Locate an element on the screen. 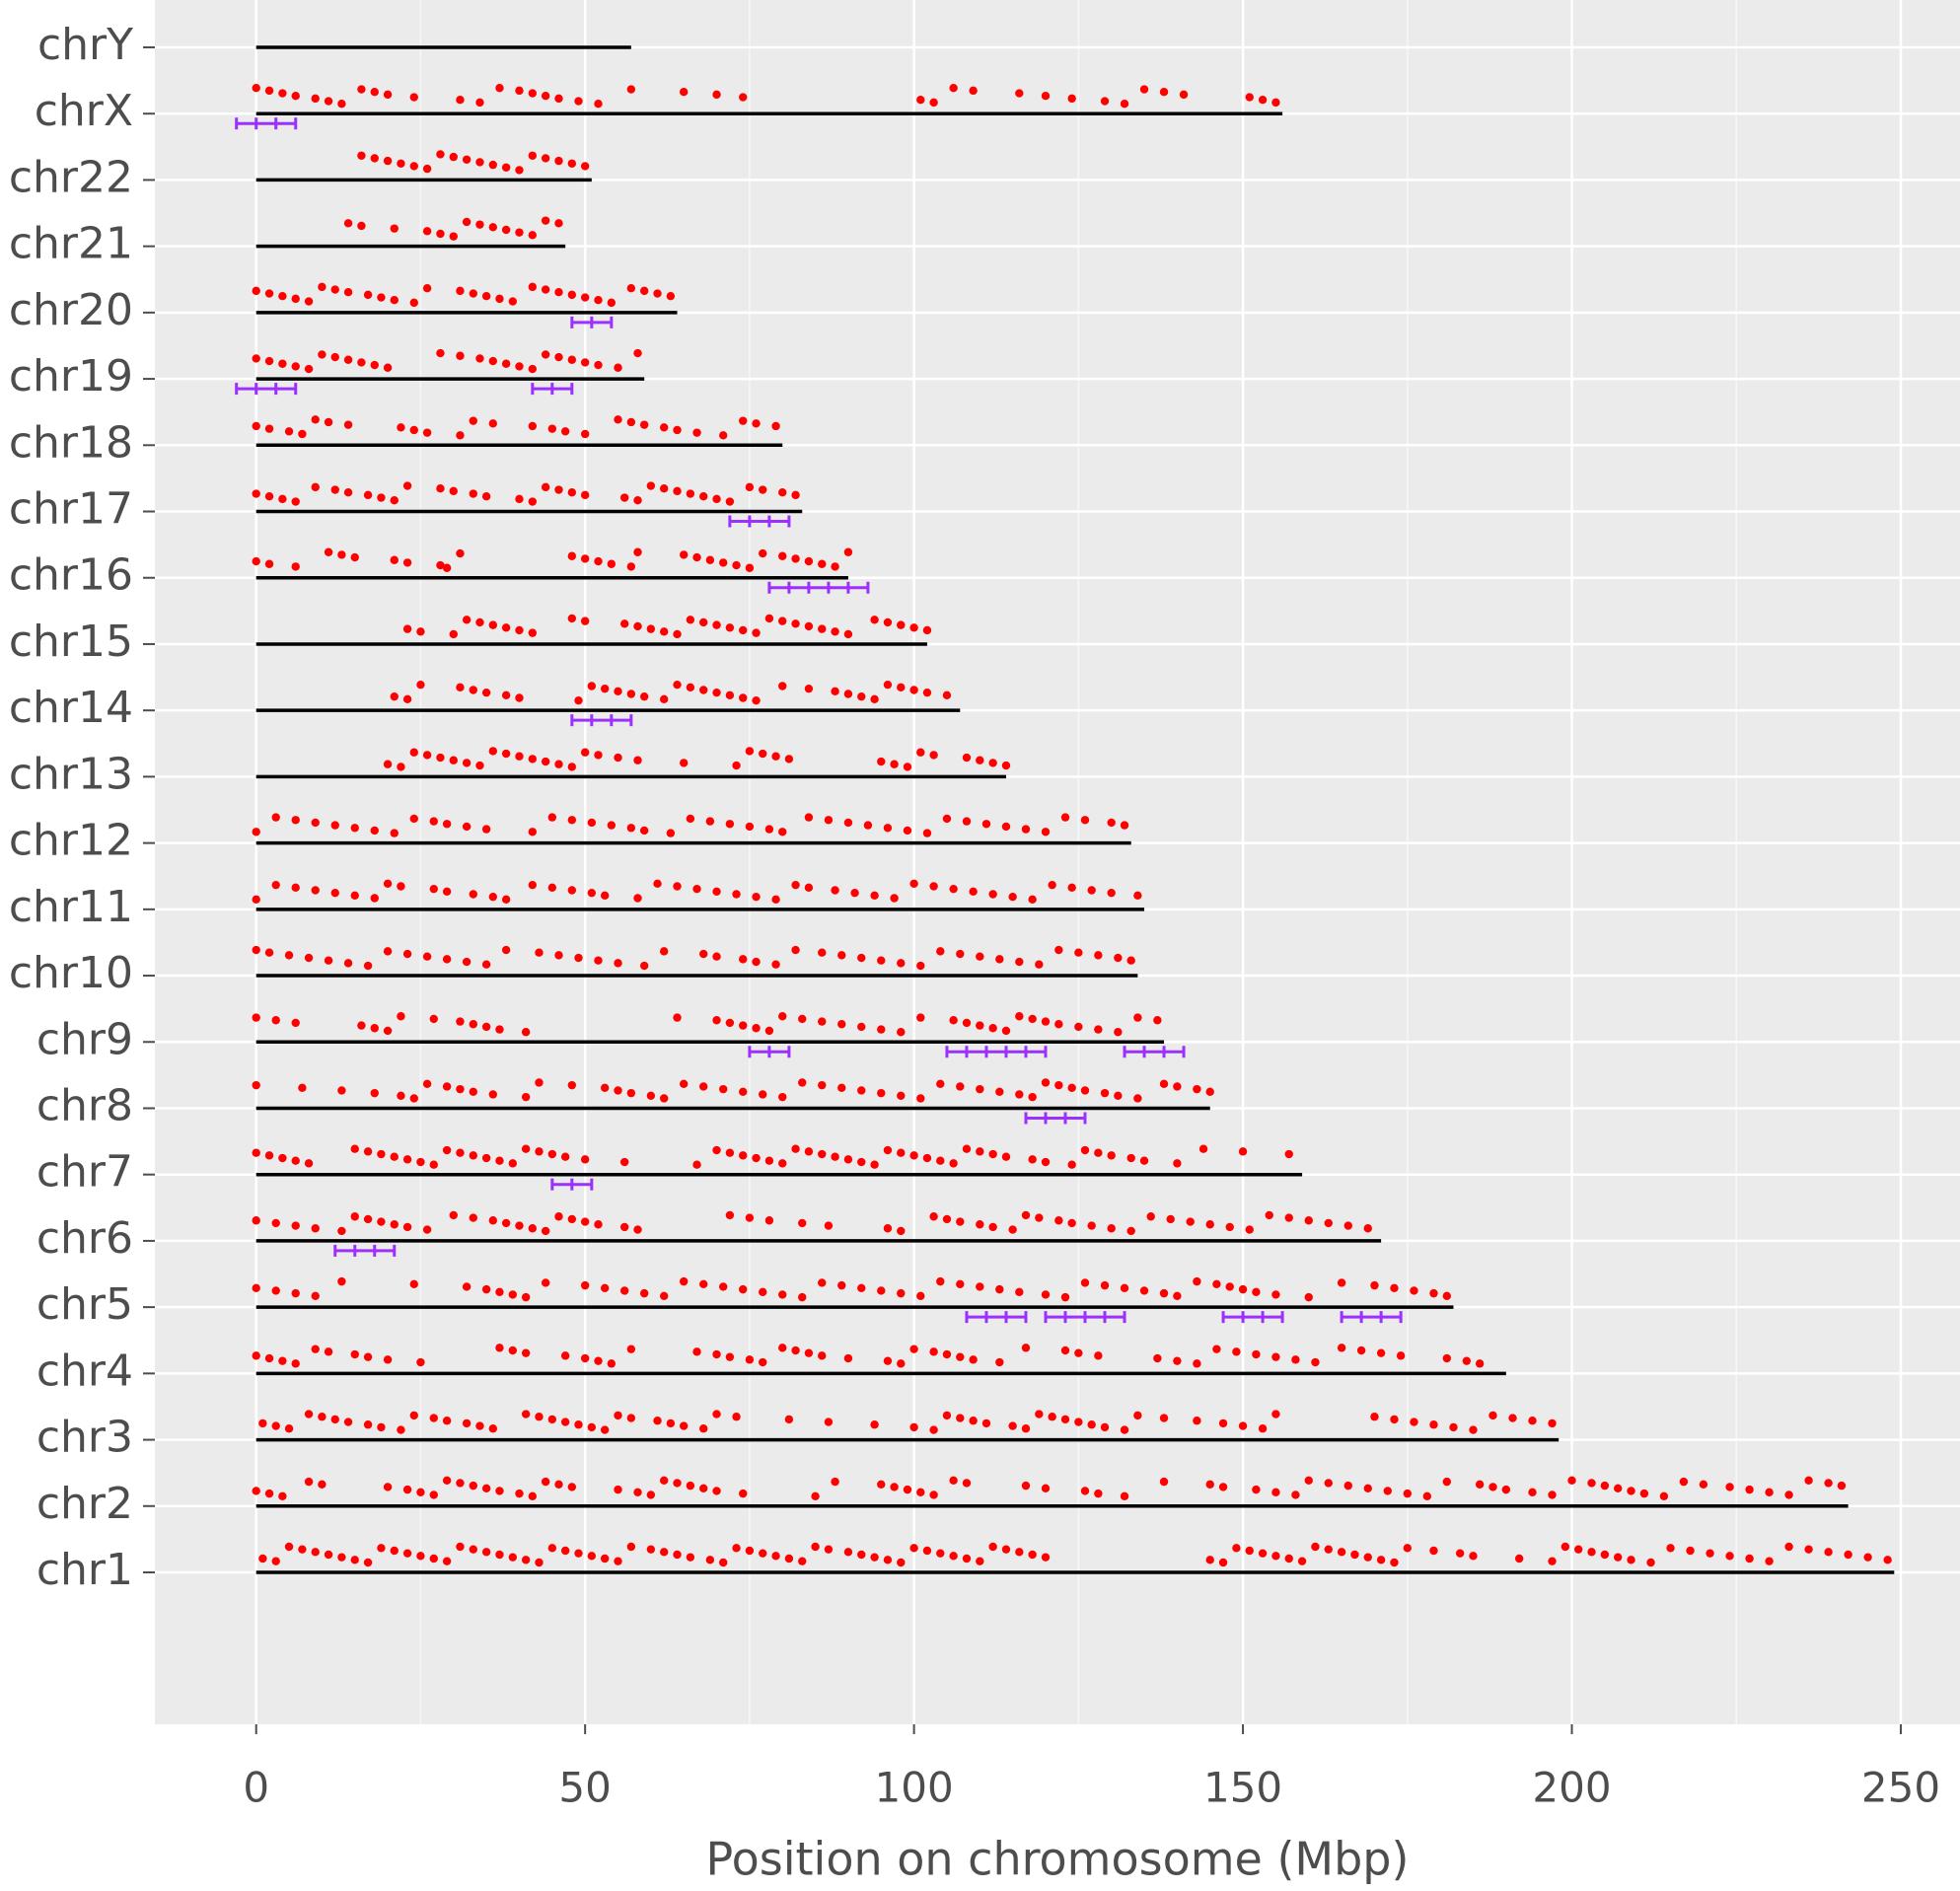  y-tick-label: chrX is located at coordinates (84, 111).